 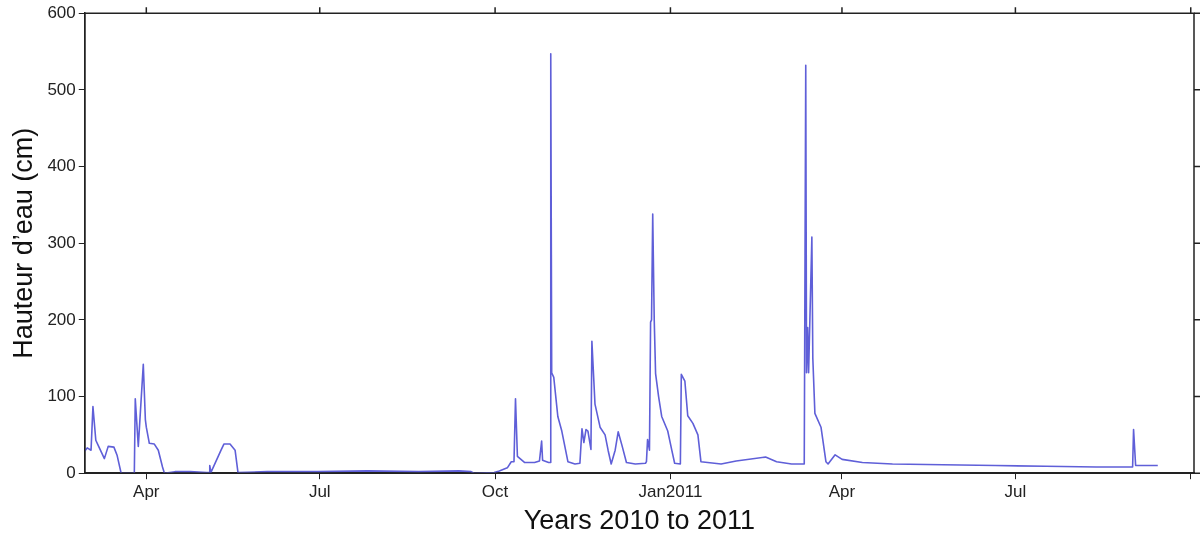 I want to click on y-tick-label: 200, so click(x=61, y=319).